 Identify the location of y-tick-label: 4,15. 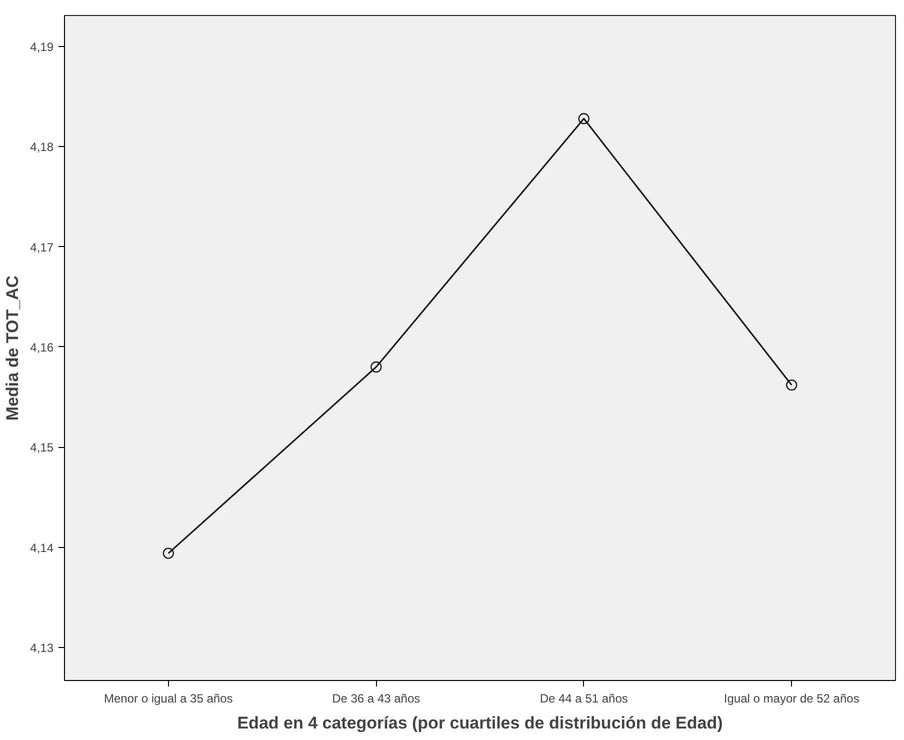
(42, 447).